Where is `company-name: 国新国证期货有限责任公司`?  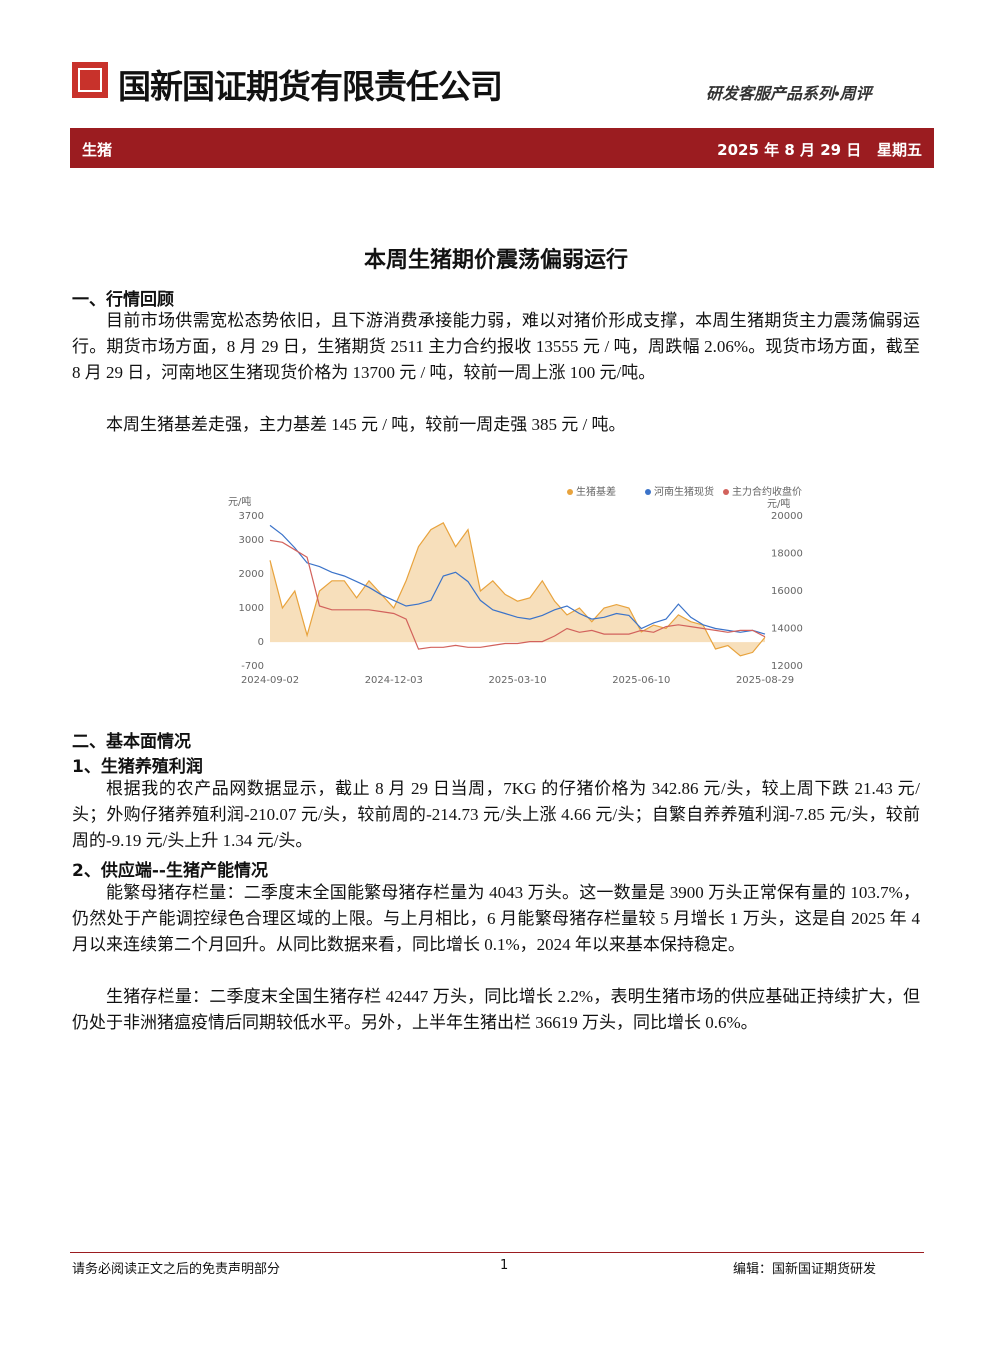 company-name: 国新国证期货有限责任公司 is located at coordinates (310, 86).